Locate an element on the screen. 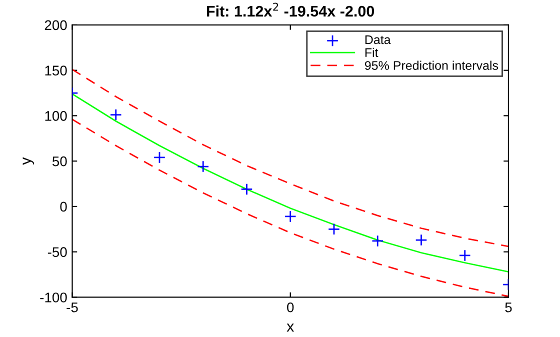  legend-label: 95% Prediction intervals is located at coordinates (431, 65).